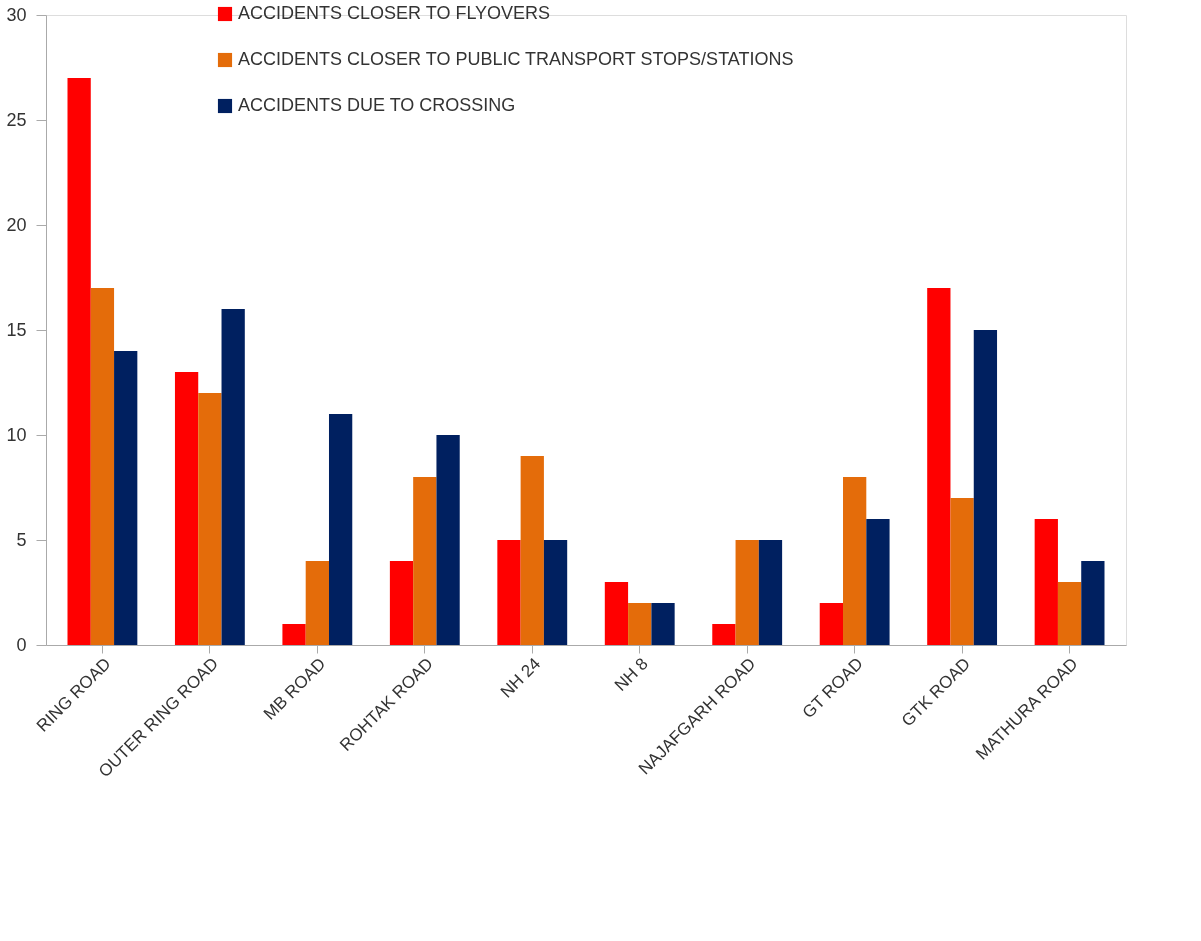 The height and width of the screenshot is (941, 1201). Describe the element at coordinates (21, 539) in the screenshot. I see `y-tick-label: 5` at that location.